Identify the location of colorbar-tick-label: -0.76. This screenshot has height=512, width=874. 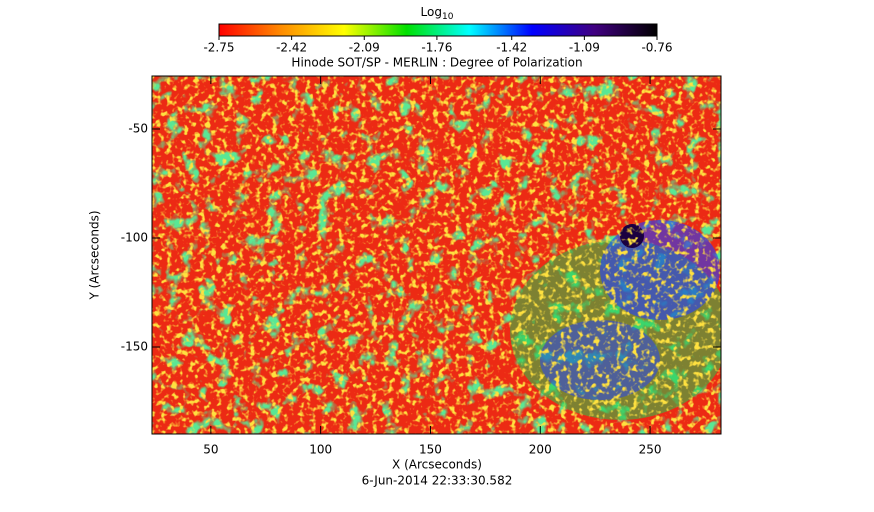
(656, 48).